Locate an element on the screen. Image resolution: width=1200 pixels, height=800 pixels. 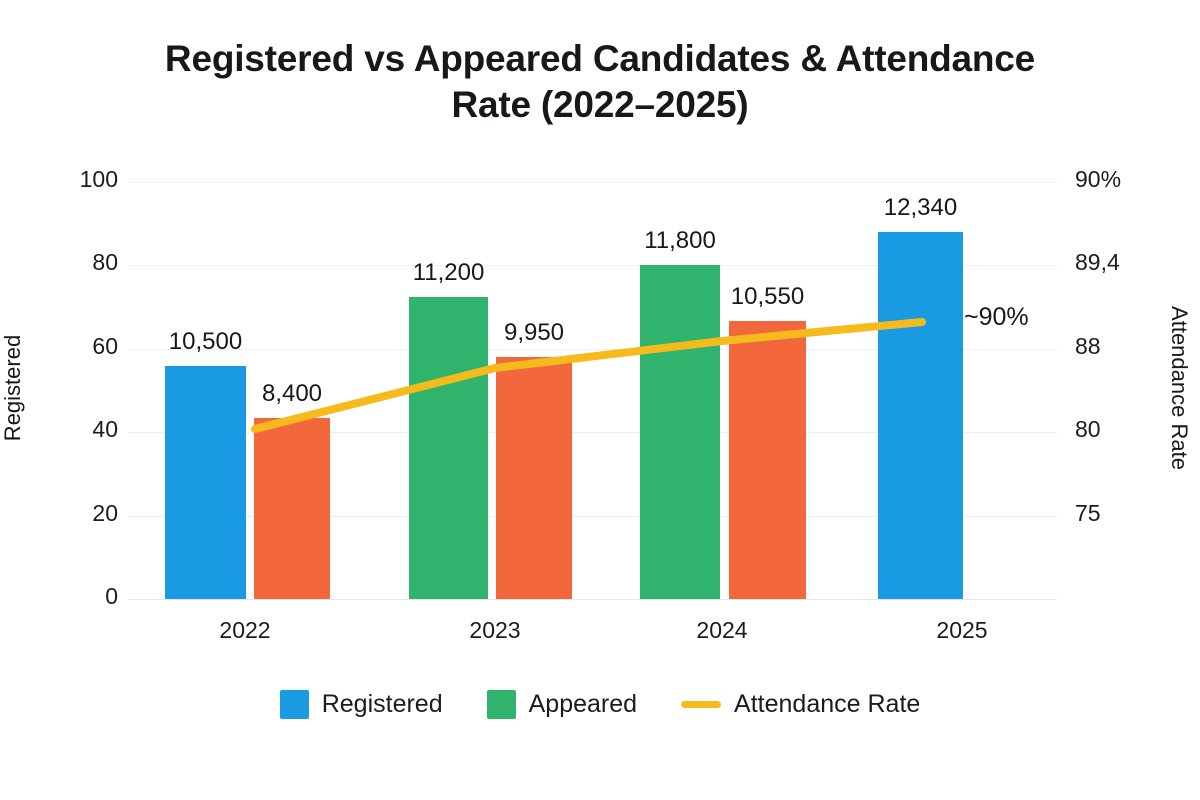
y2-axis-tick-label: 88 is located at coordinates (1088, 345).